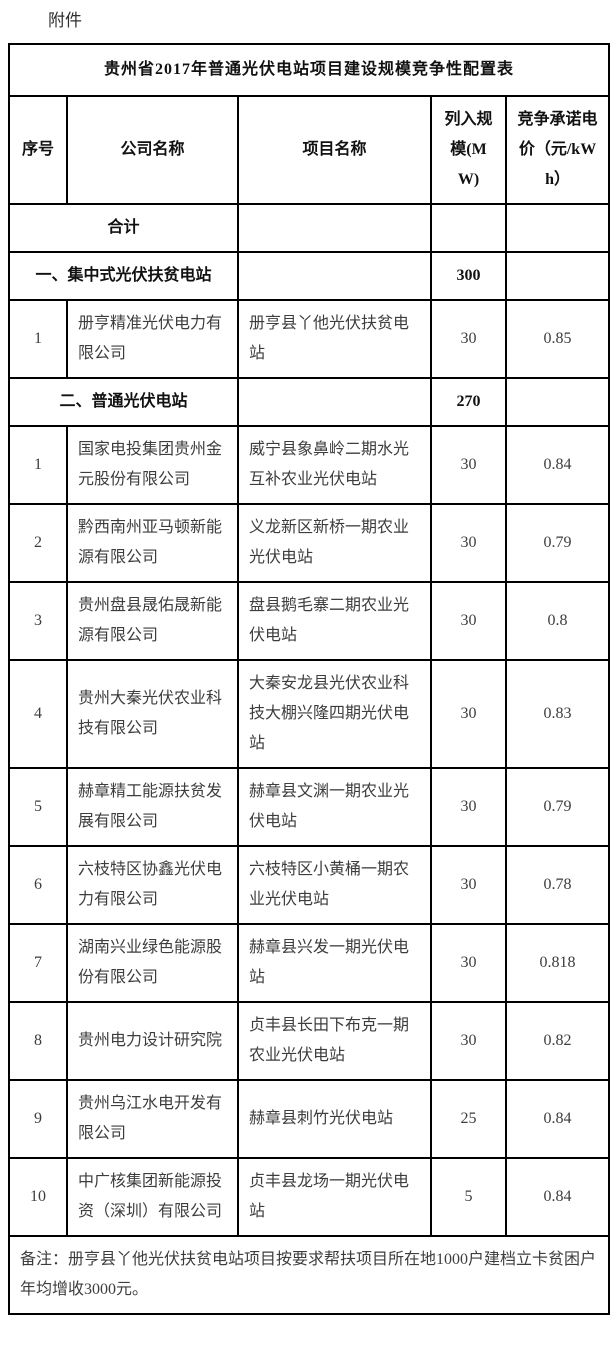 The image size is (616, 1350). I want to click on table-row: 7 湖南兴业绿色能源股份有限公司 赫章县兴发一期光伏电站 30 0.818, so click(309, 963).